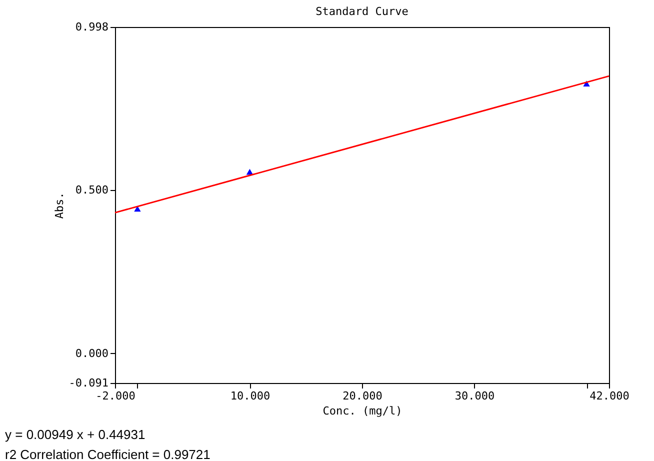 The image size is (654, 461). I want to click on x-tick-label: -2.000, so click(116, 396).